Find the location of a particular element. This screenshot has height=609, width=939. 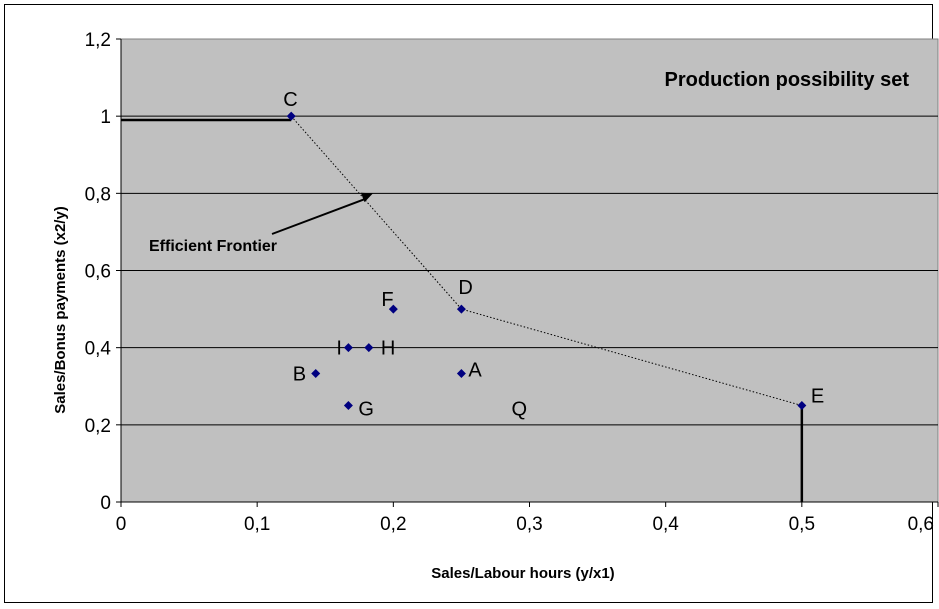

data-point-g is located at coordinates (348, 406).